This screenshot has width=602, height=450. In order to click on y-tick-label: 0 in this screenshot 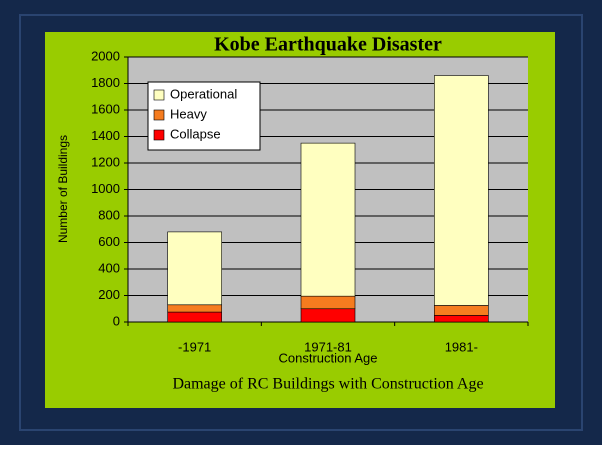, I will do `click(116, 320)`.